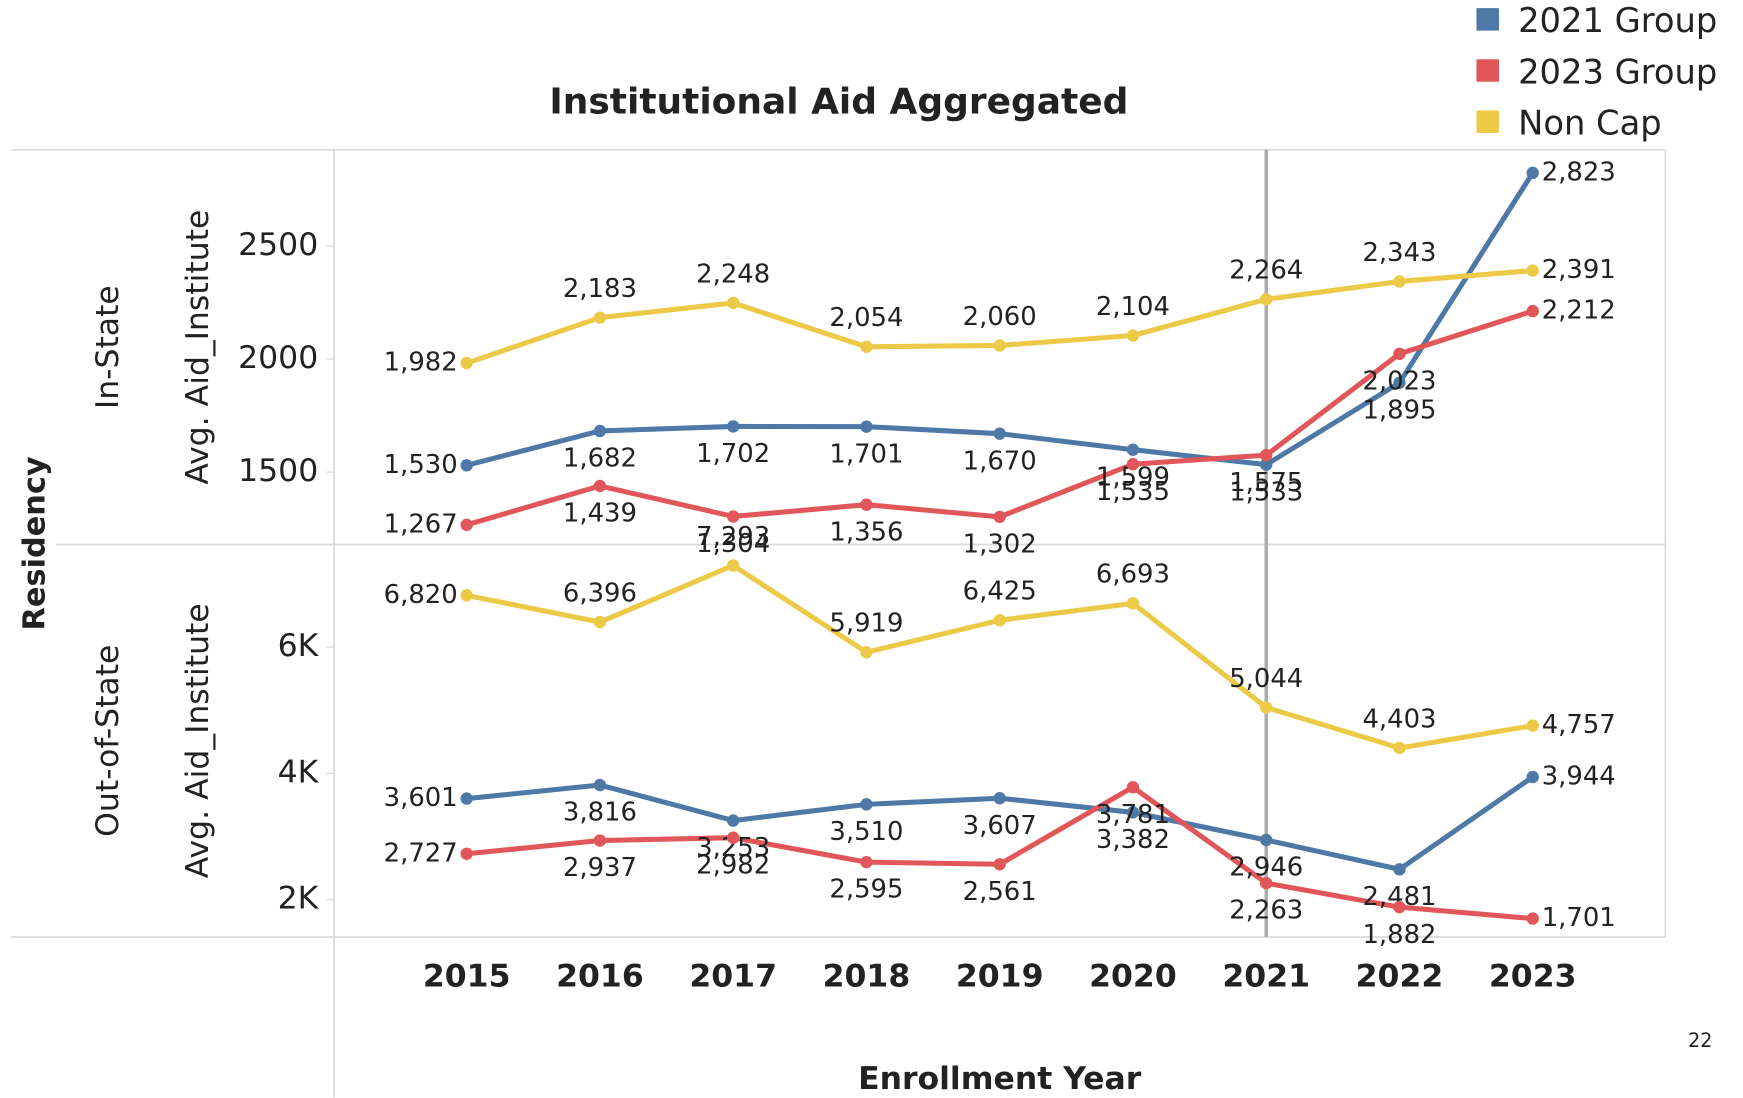 Image resolution: width=1743 pixels, height=1098 pixels. What do you see at coordinates (1000, 317) in the screenshot?
I see `data-label: 2,060` at bounding box center [1000, 317].